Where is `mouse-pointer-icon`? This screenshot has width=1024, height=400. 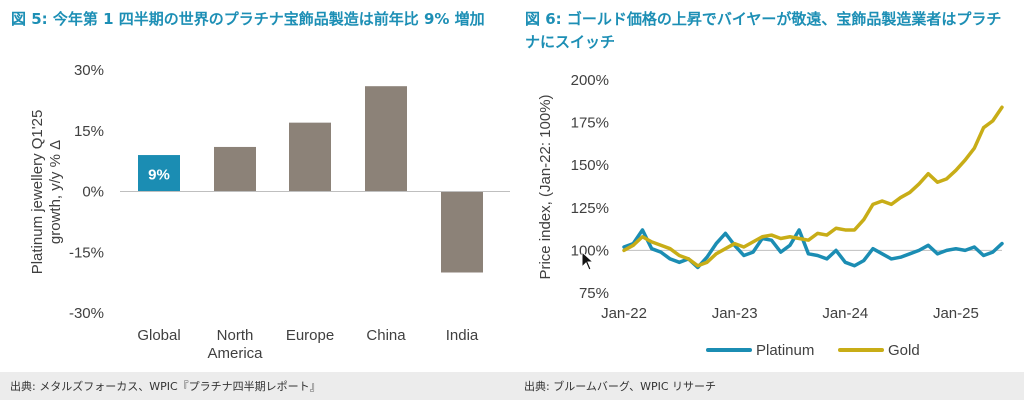
mouse-pointer-icon is located at coordinates (588, 261).